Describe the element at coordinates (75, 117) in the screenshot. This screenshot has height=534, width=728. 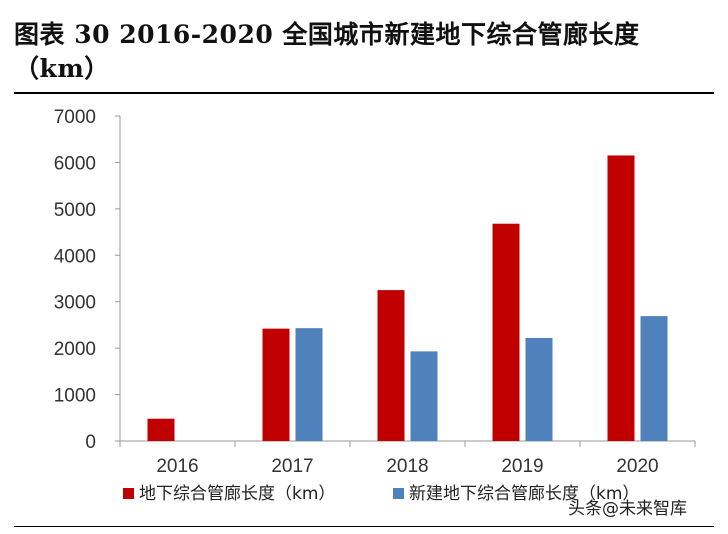
I see `y-tick-label: 7000` at that location.